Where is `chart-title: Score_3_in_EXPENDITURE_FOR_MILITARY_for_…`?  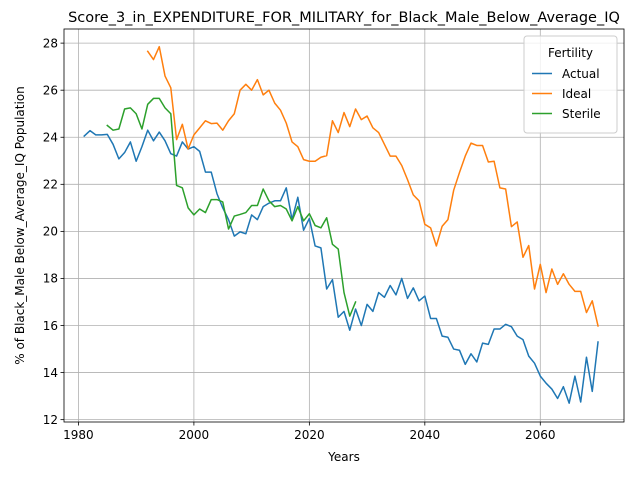 chart-title: Score_3_in_EXPENDITURE_FOR_MILITARY_for_… is located at coordinates (344, 18).